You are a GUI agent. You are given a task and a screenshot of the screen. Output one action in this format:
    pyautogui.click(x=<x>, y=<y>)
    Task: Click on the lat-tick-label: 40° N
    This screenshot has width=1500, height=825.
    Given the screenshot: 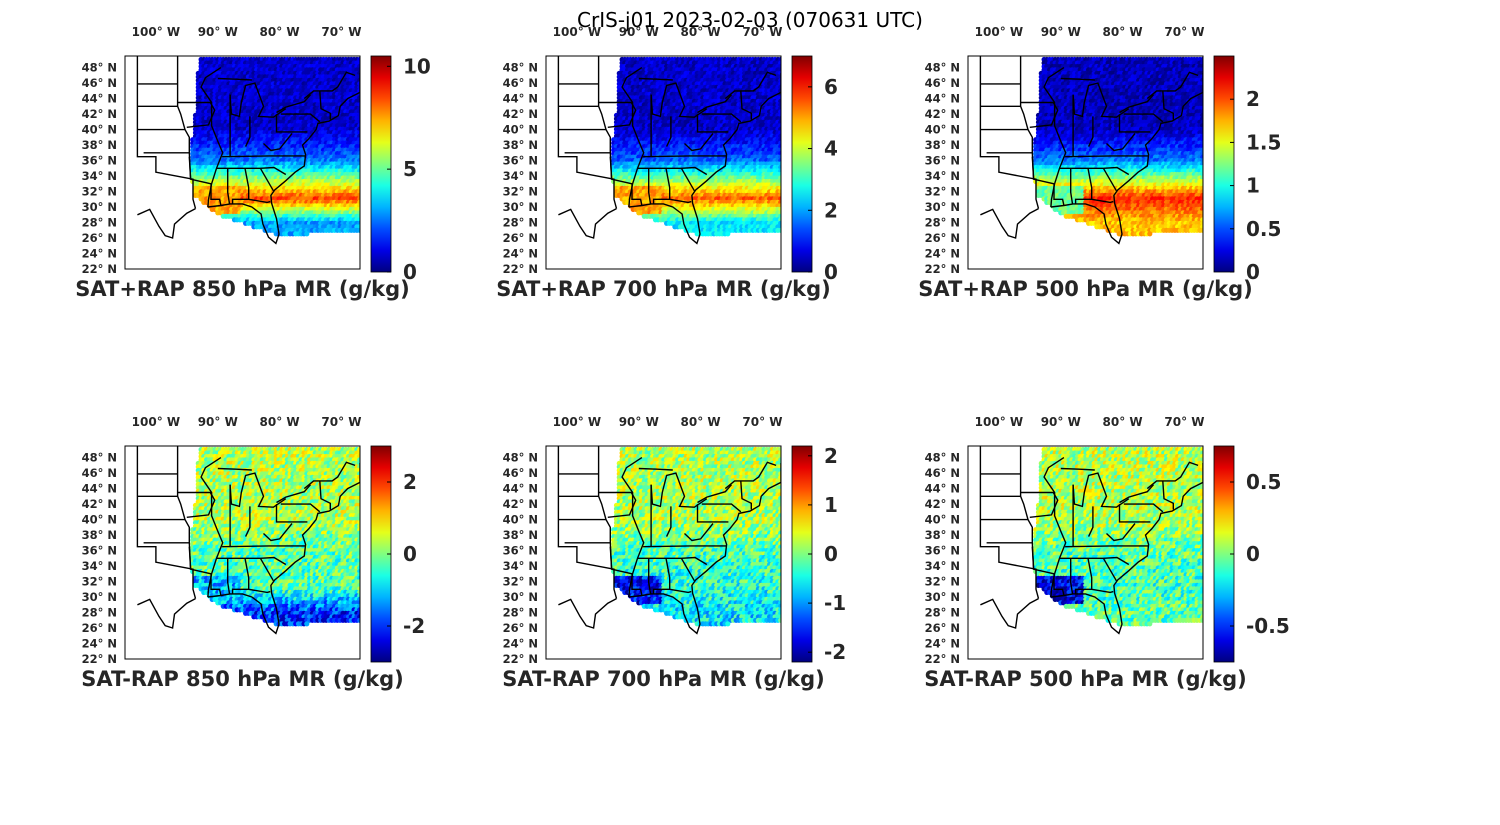 What is the action you would take?
    pyautogui.click(x=99, y=130)
    